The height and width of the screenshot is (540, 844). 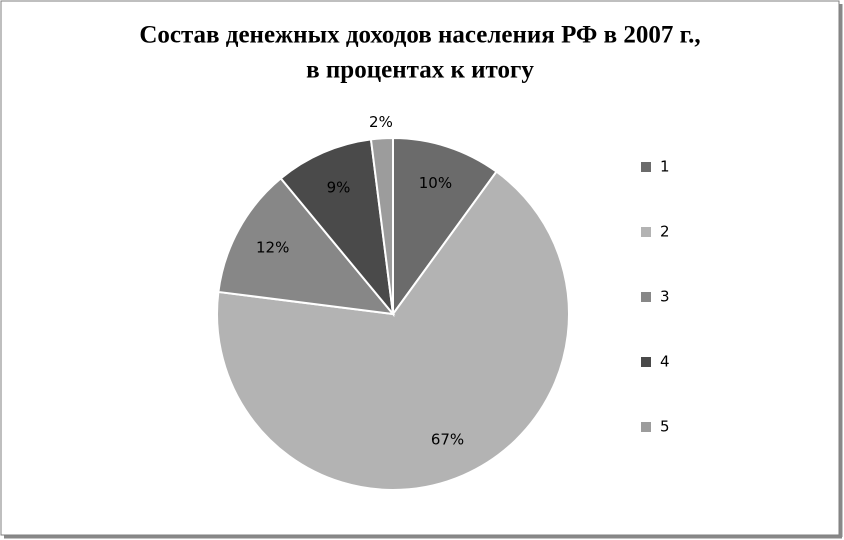 What do you see at coordinates (420, 70) in the screenshot?
I see `chart-title: в процентах к итогу` at bounding box center [420, 70].